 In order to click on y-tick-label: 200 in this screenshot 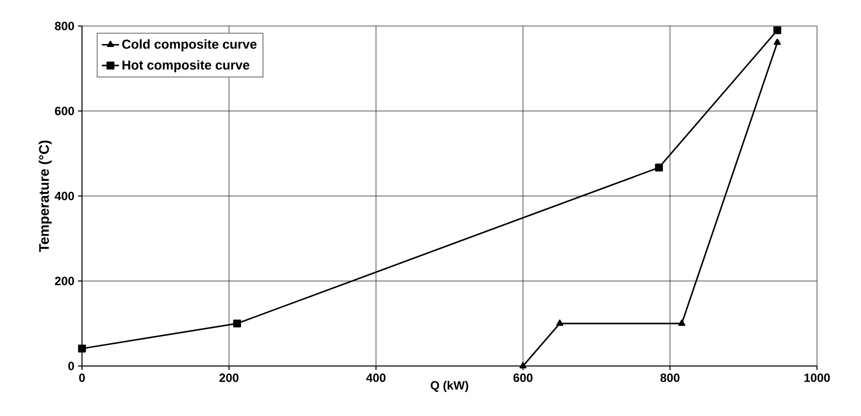, I will do `click(64, 281)`.